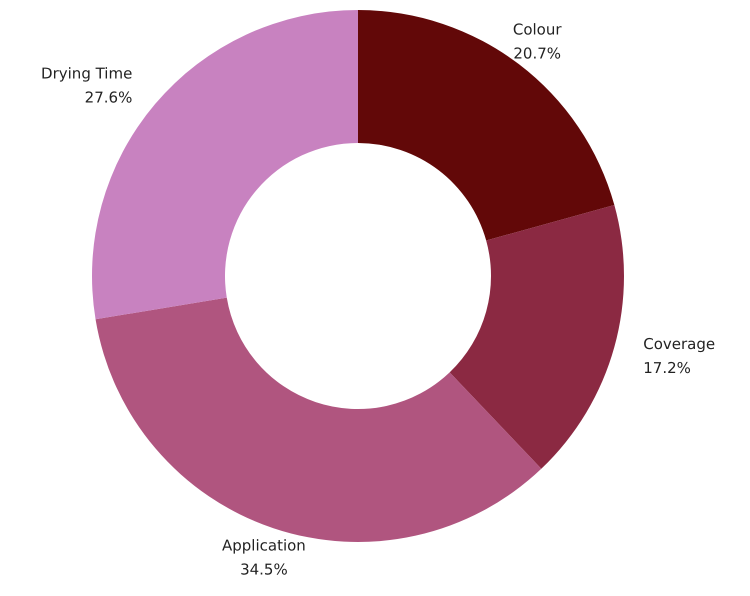 The height and width of the screenshot is (596, 750). I want to click on data-label: 34.5%, so click(264, 569).